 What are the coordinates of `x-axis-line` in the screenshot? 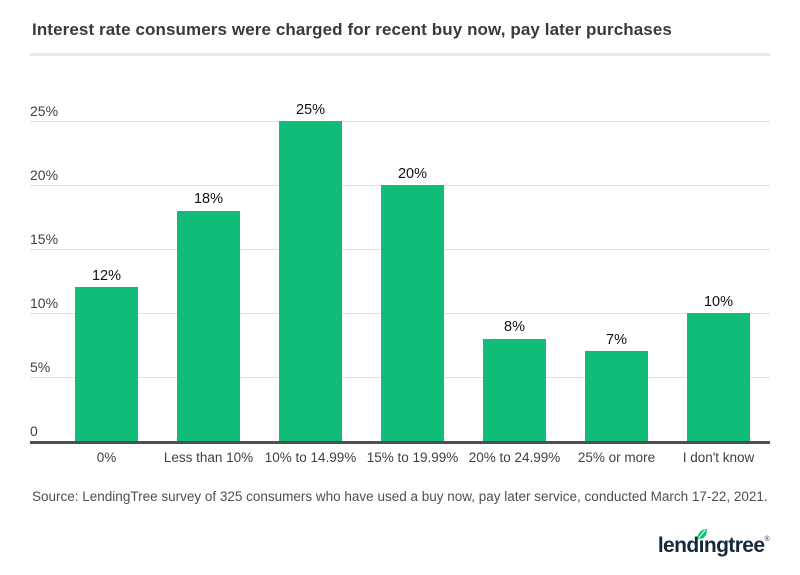 It's located at (400, 442).